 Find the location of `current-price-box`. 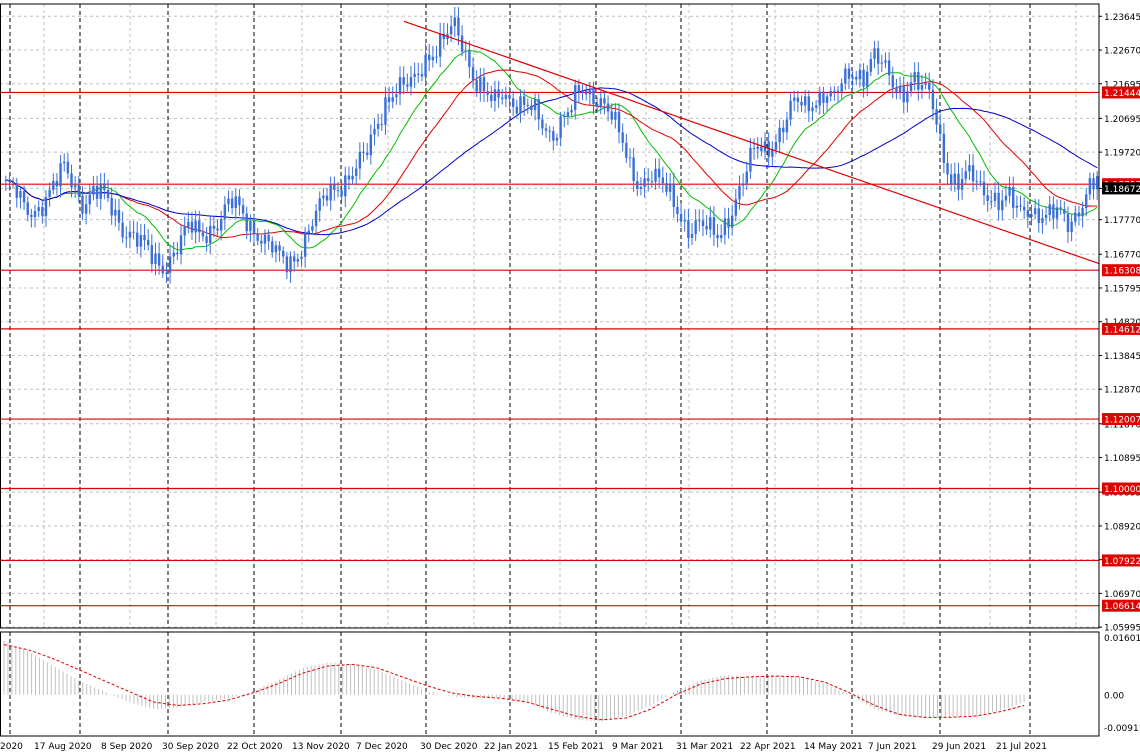

current-price-box is located at coordinates (1121, 188).